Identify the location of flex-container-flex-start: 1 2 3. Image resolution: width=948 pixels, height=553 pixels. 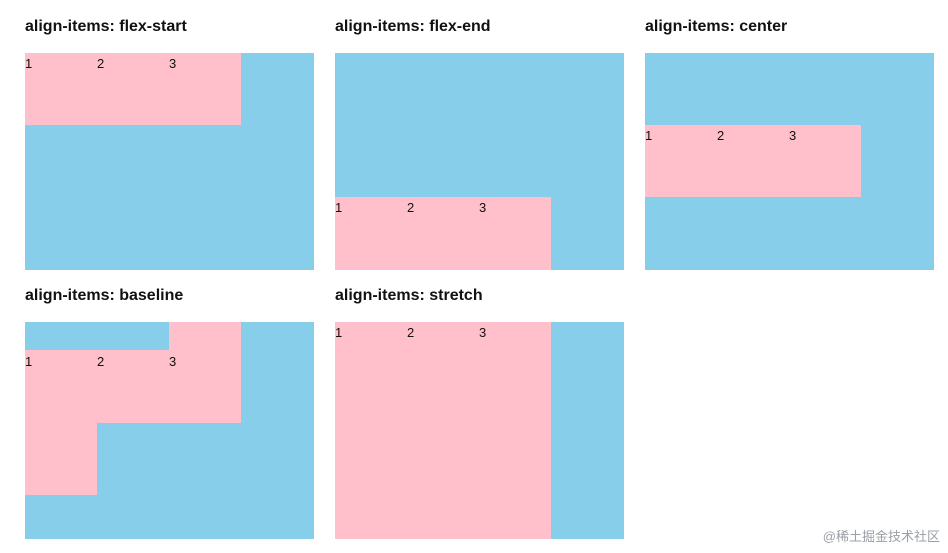
(169, 161).